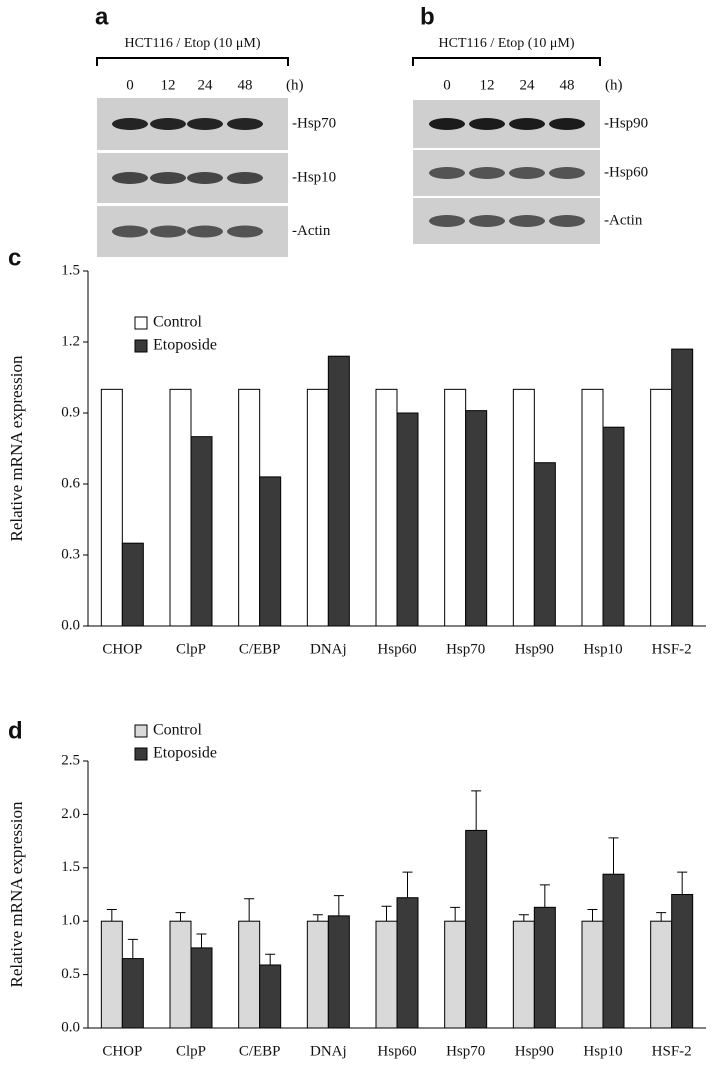 This screenshot has width=718, height=1068. I want to click on y-tick-label: 0.6, so click(70, 483).